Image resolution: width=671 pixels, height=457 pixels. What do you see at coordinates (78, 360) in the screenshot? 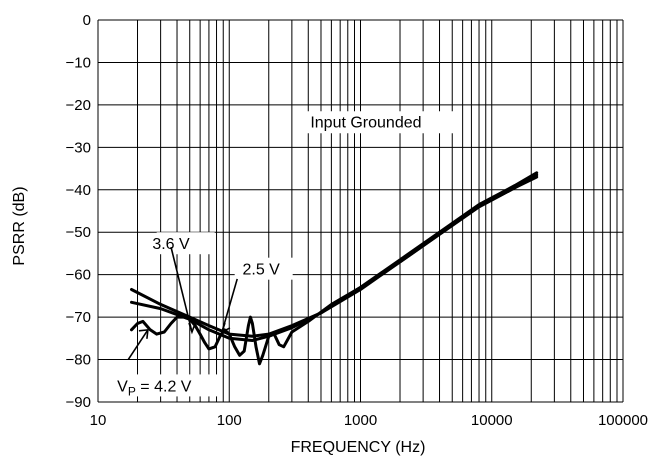
I see `y-tick-label: −80` at bounding box center [78, 360].